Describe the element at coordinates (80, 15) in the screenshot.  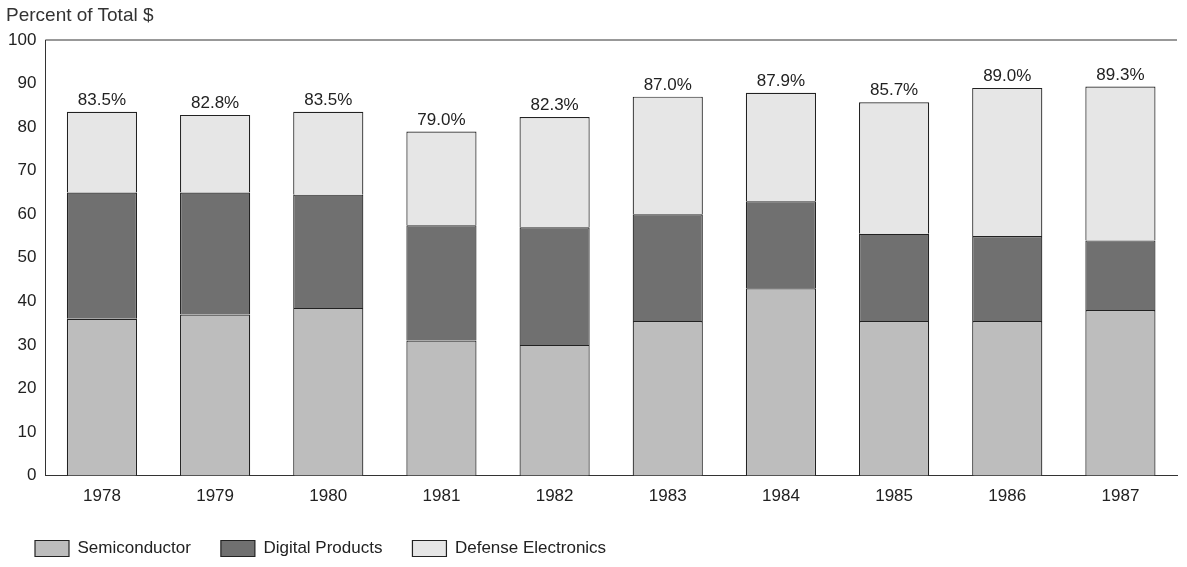
I see `y-axis-title: Percent of Total $` at that location.